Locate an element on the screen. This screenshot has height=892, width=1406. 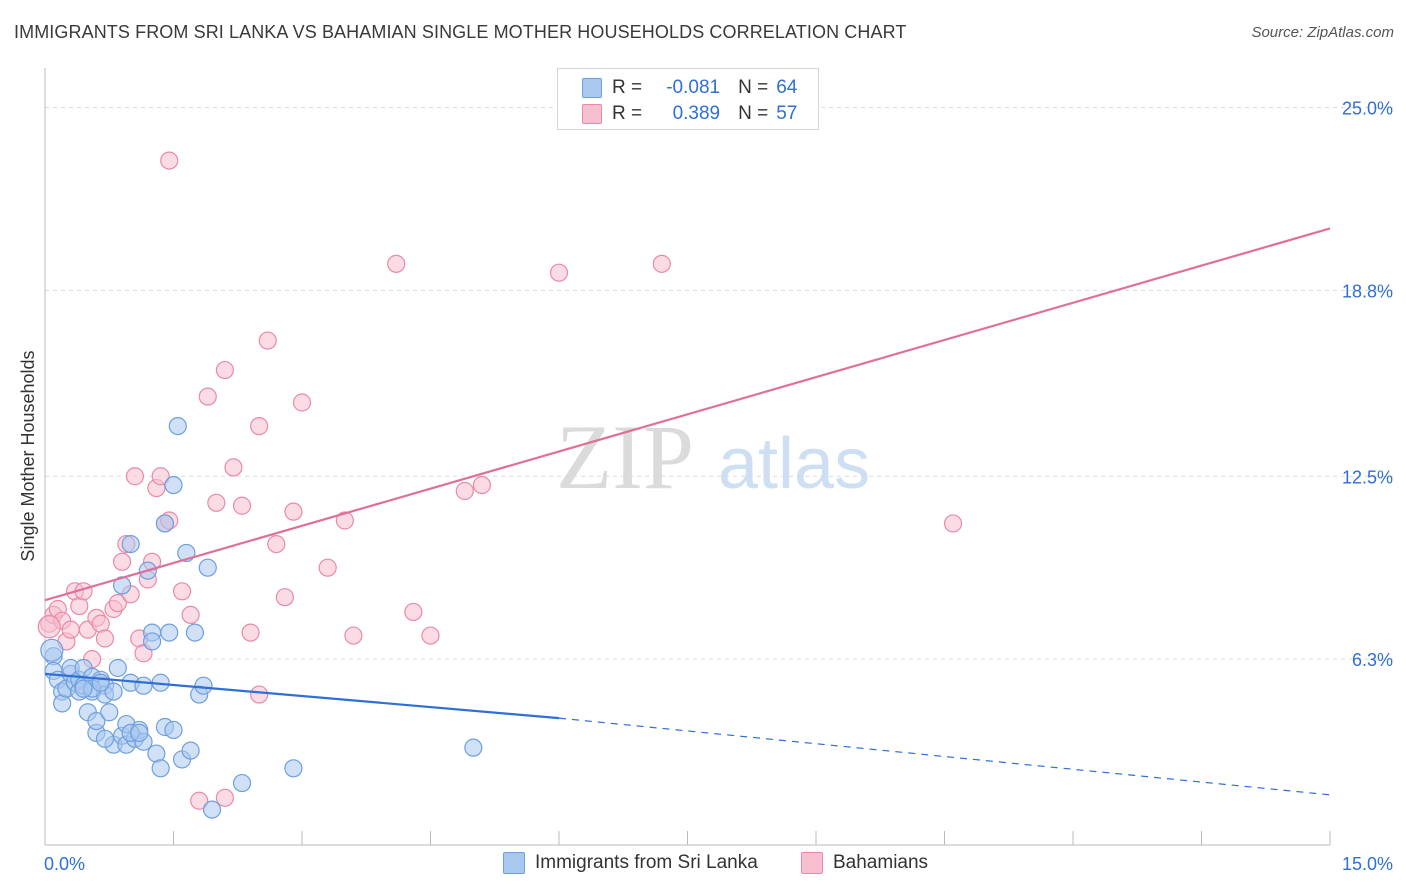
series-legend: Immigrants from Sri Lanka Bahamians is located at coordinates (703, 865).